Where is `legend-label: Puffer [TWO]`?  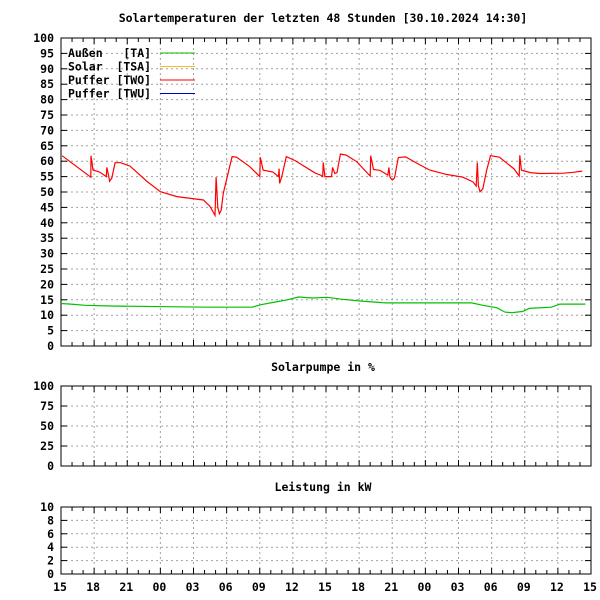
legend-label: Puffer [TWO] is located at coordinates (109, 80).